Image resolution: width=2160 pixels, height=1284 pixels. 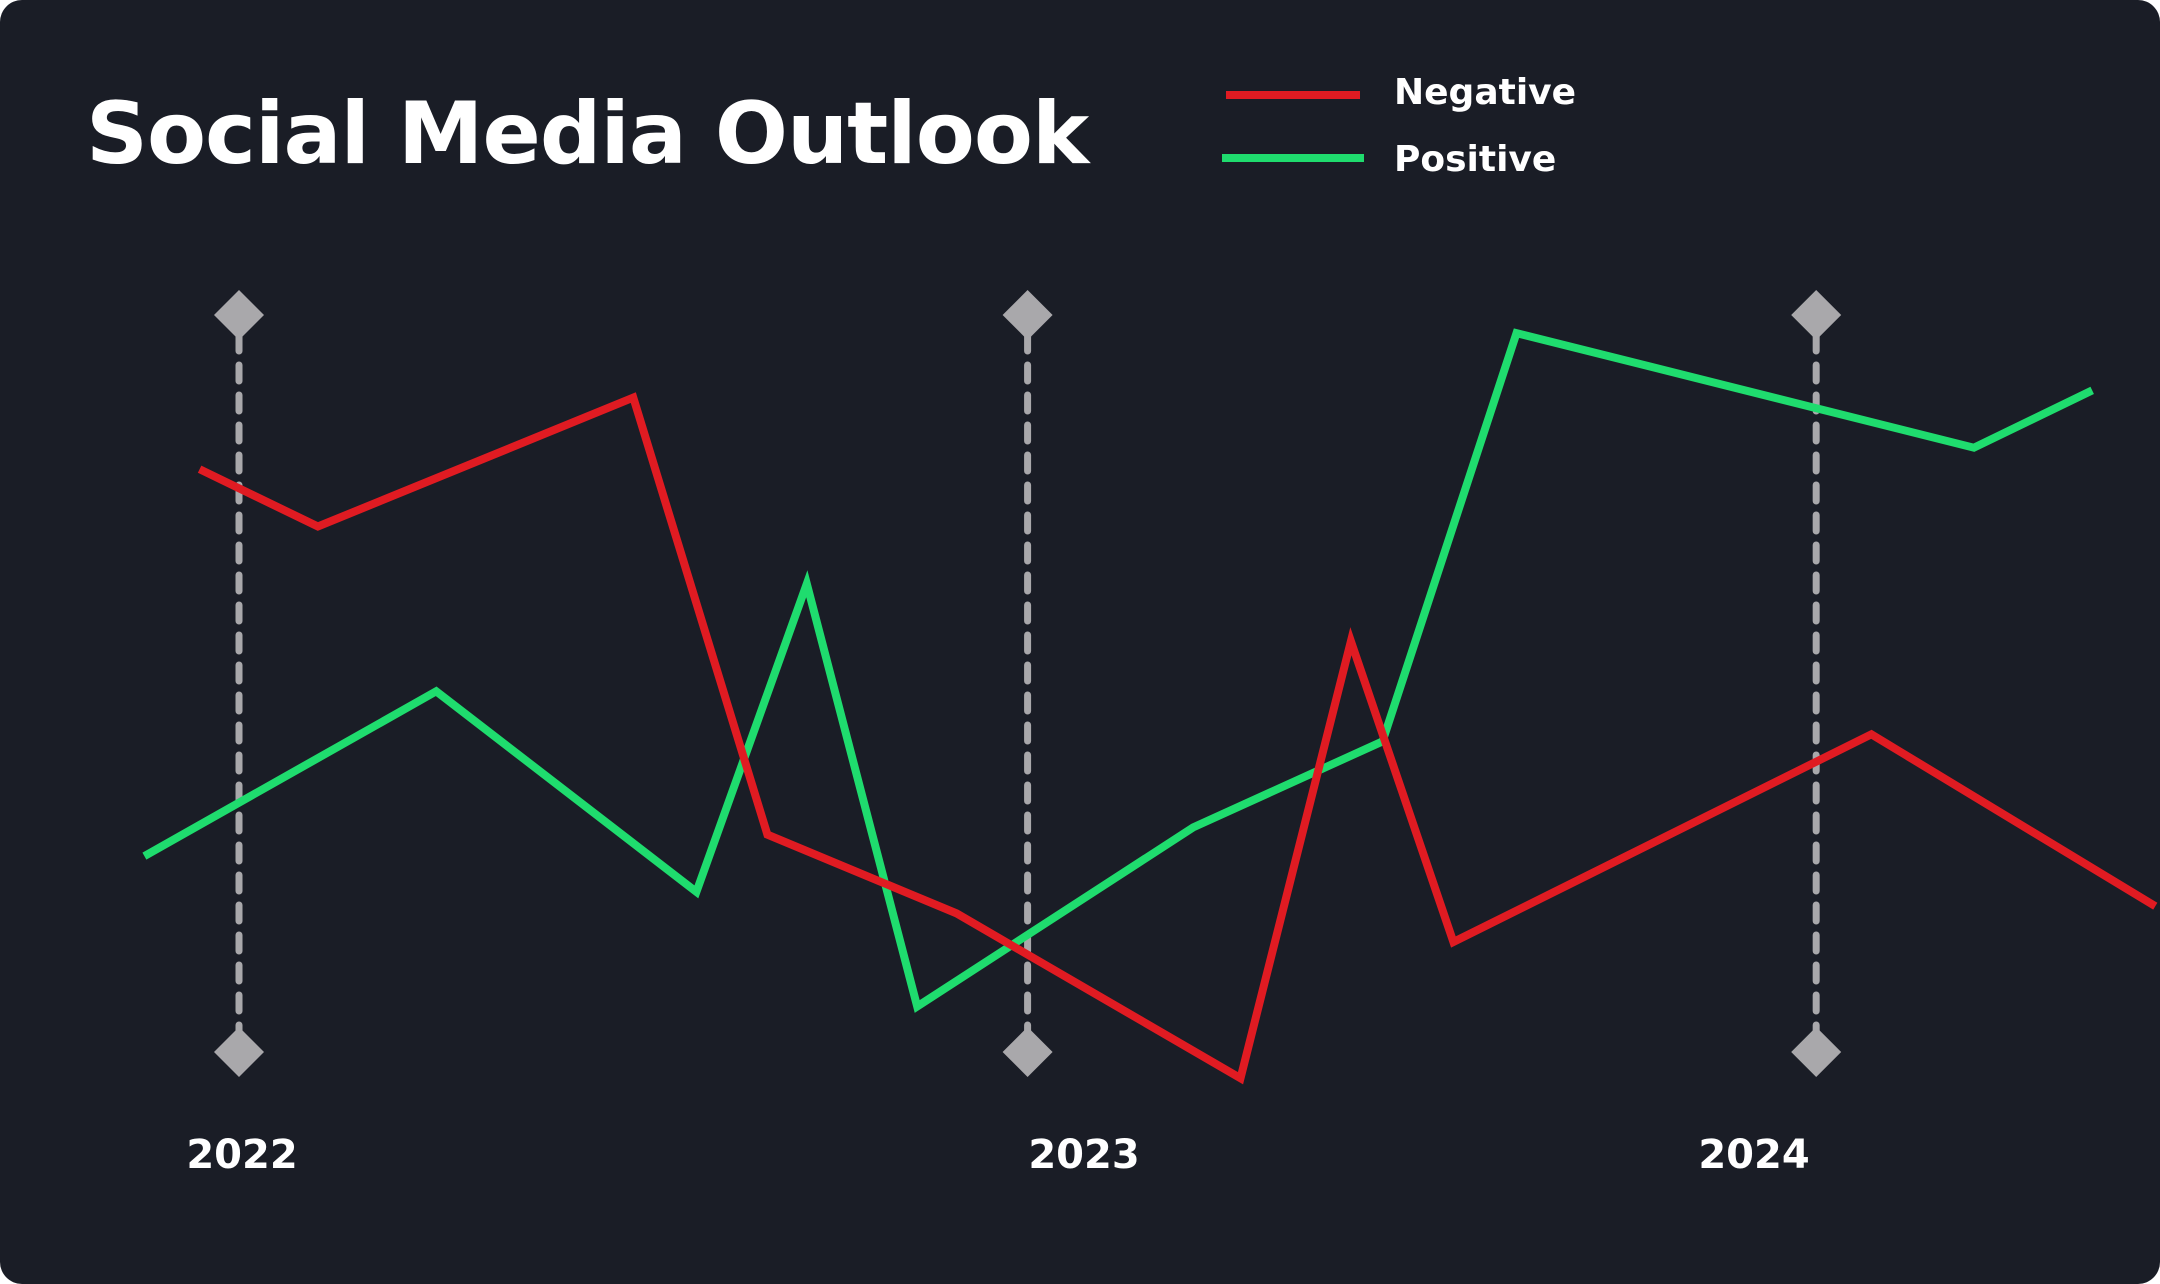 What do you see at coordinates (1083, 1155) in the screenshot?
I see `x-tick-label: 2023` at bounding box center [1083, 1155].